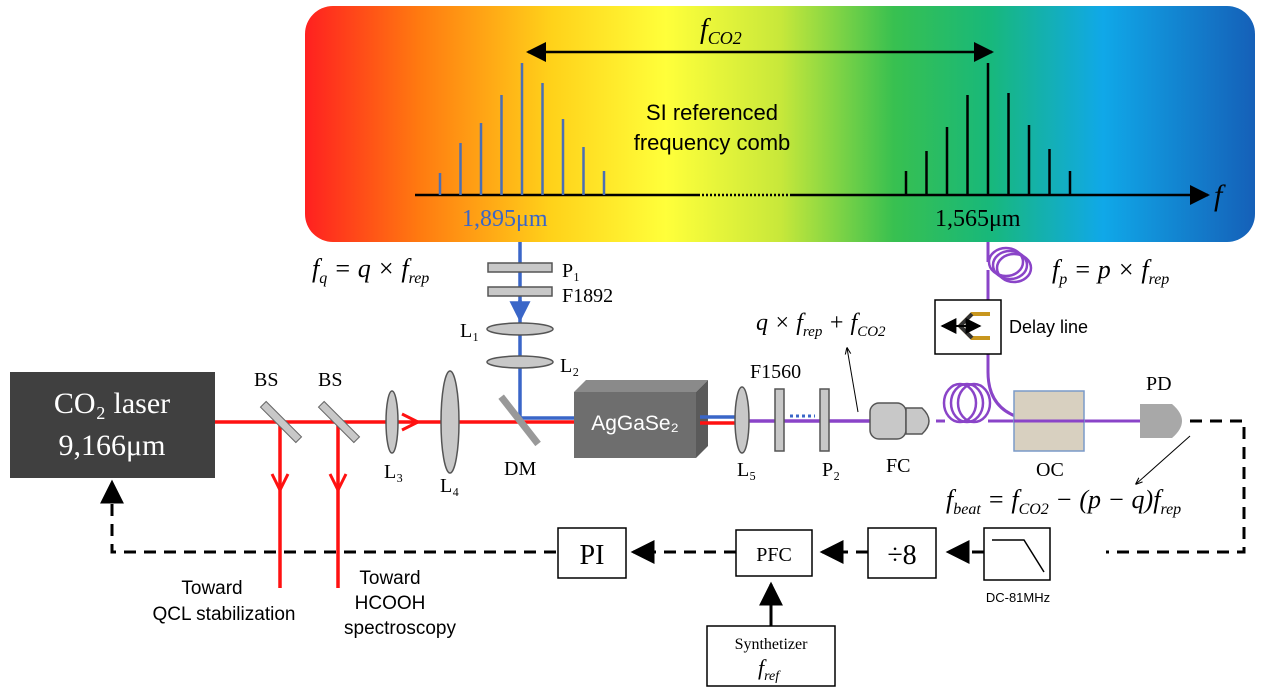 This screenshot has height=689, width=1267. What do you see at coordinates (390, 603) in the screenshot?
I see `toward-hcooh-line2: HCOOH` at bounding box center [390, 603].